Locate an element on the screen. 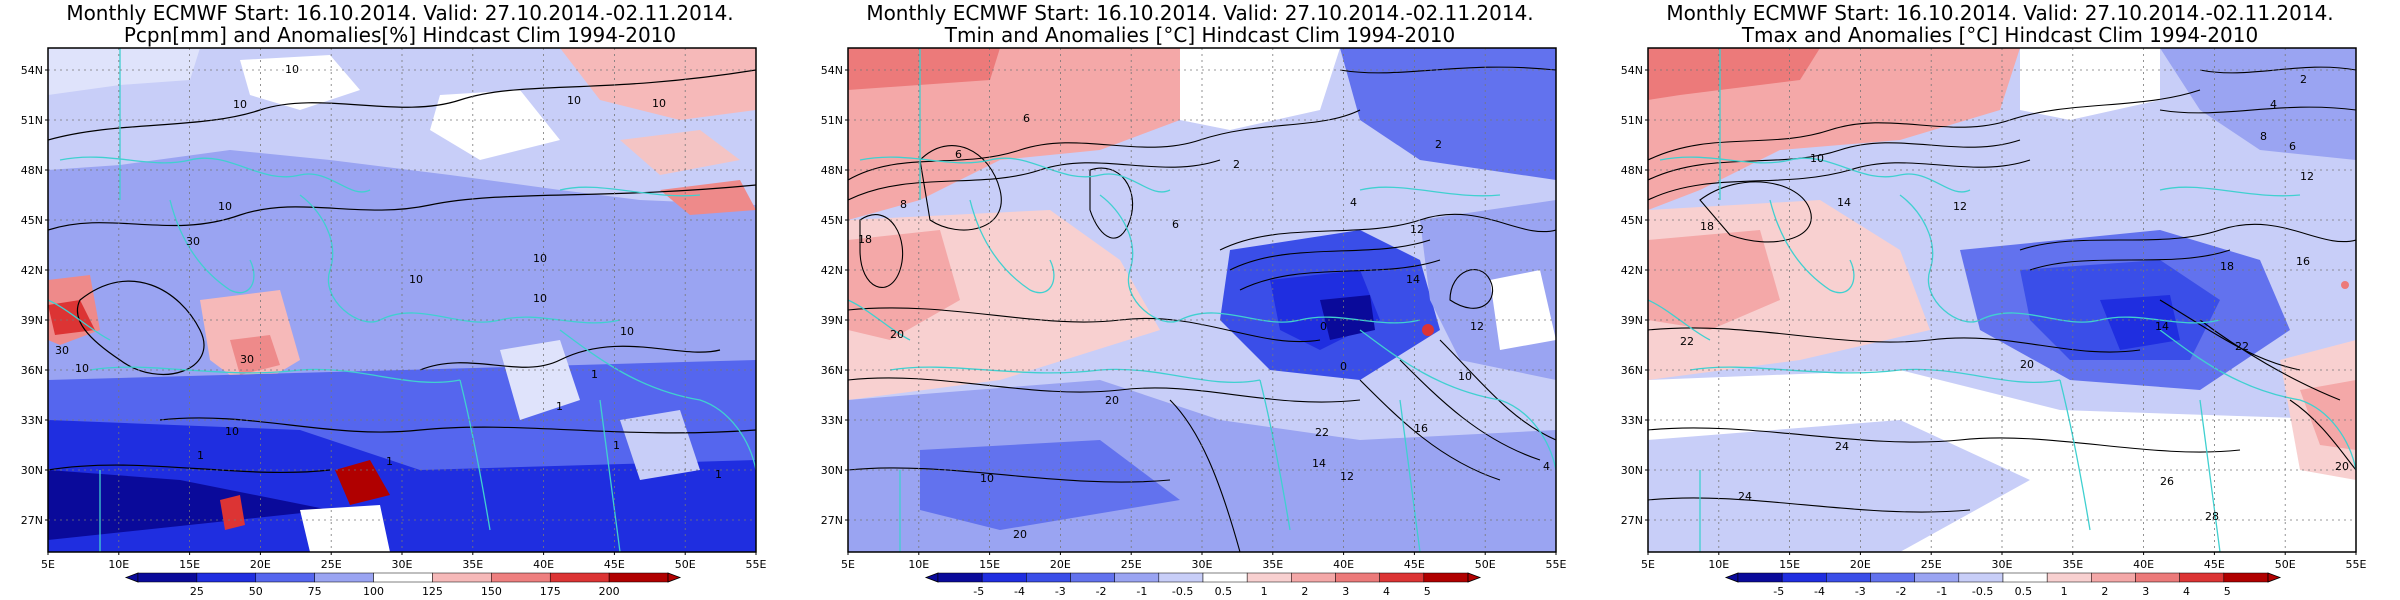 The image size is (2400, 600). lon-label: 5E is located at coordinates (48, 564).